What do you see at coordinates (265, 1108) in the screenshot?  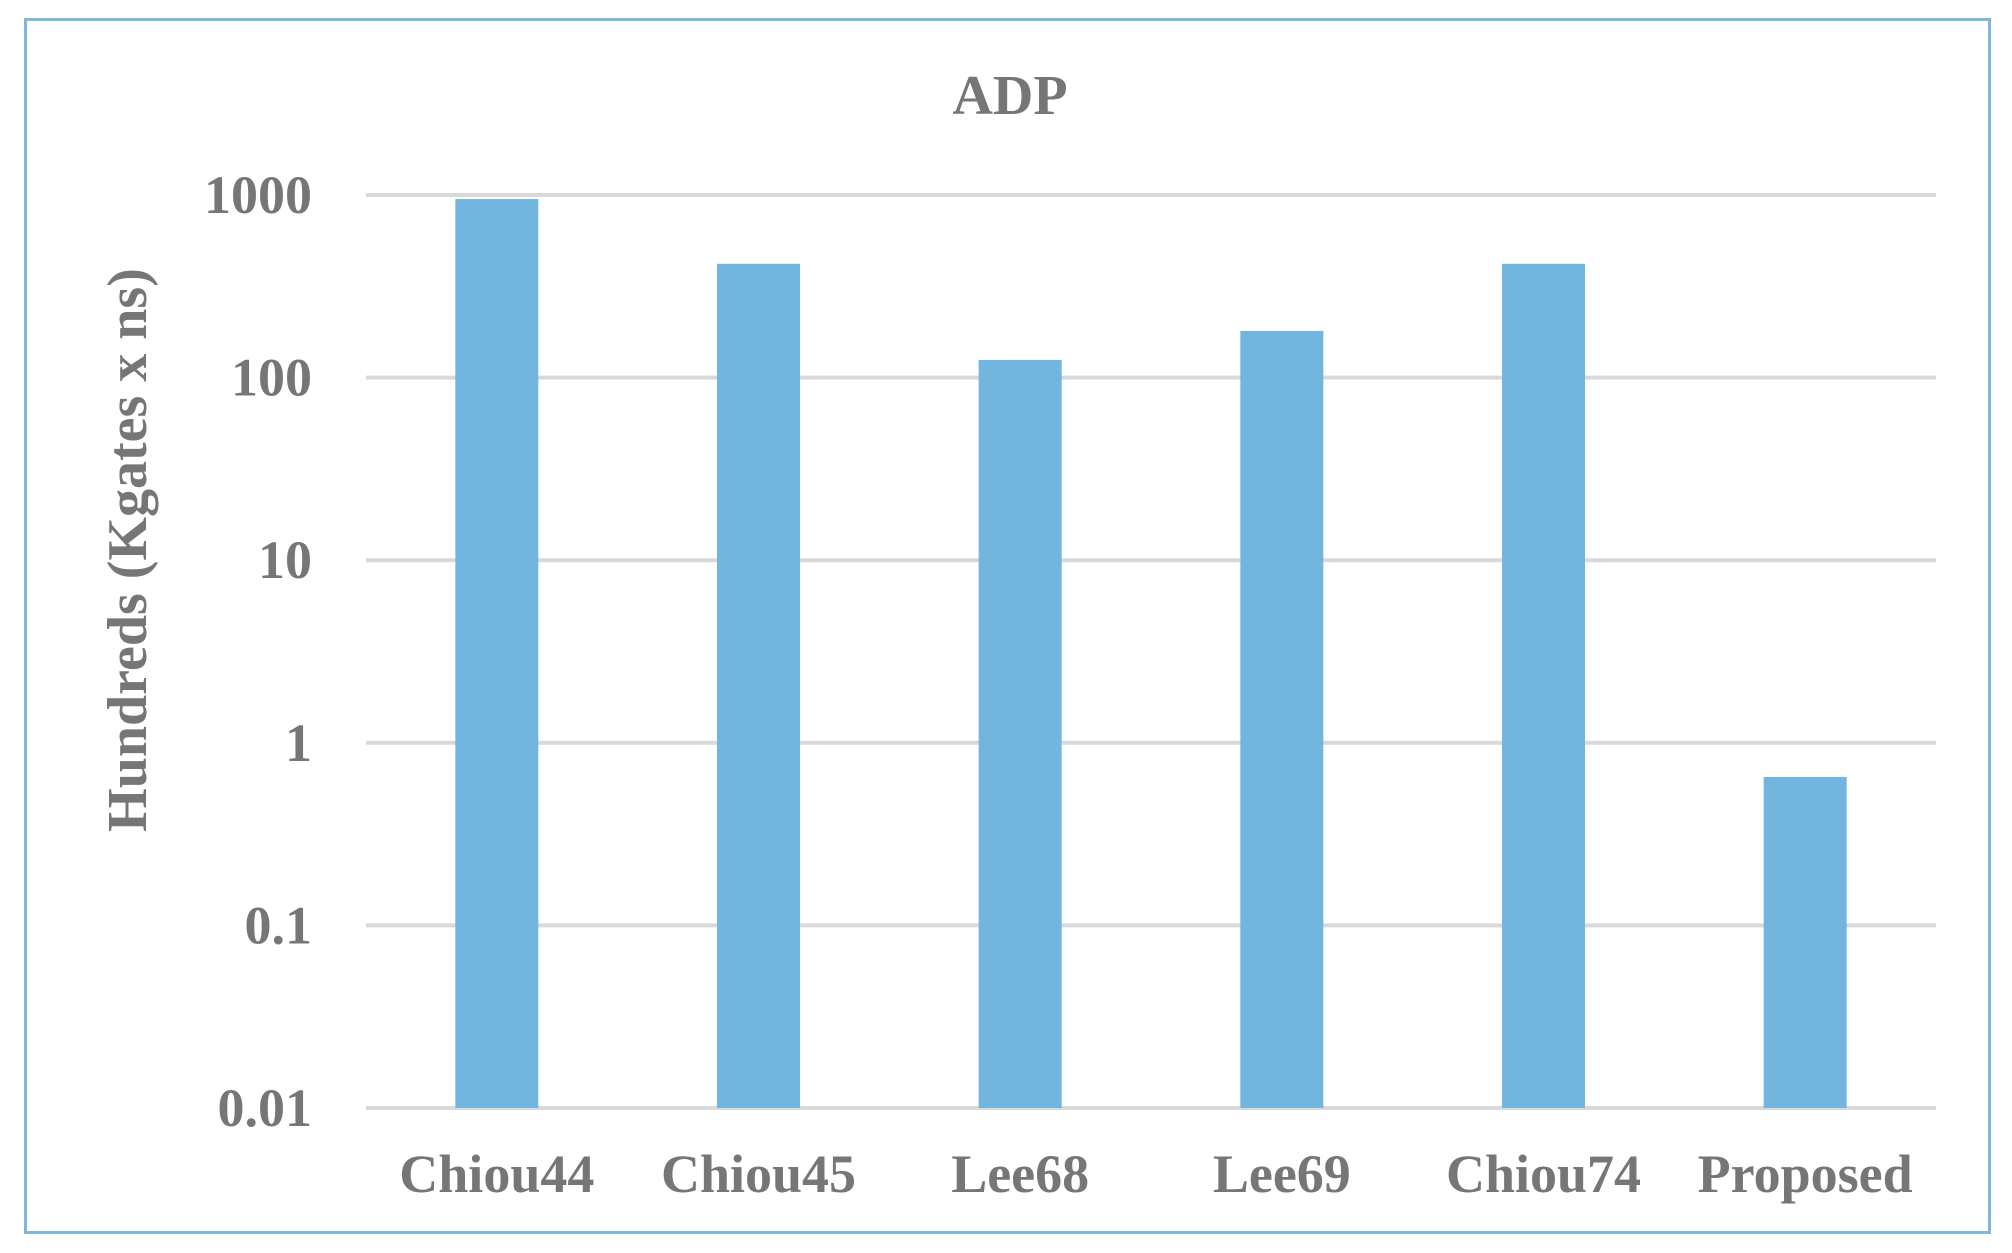 I see `y-tick-label: 0.01` at bounding box center [265, 1108].